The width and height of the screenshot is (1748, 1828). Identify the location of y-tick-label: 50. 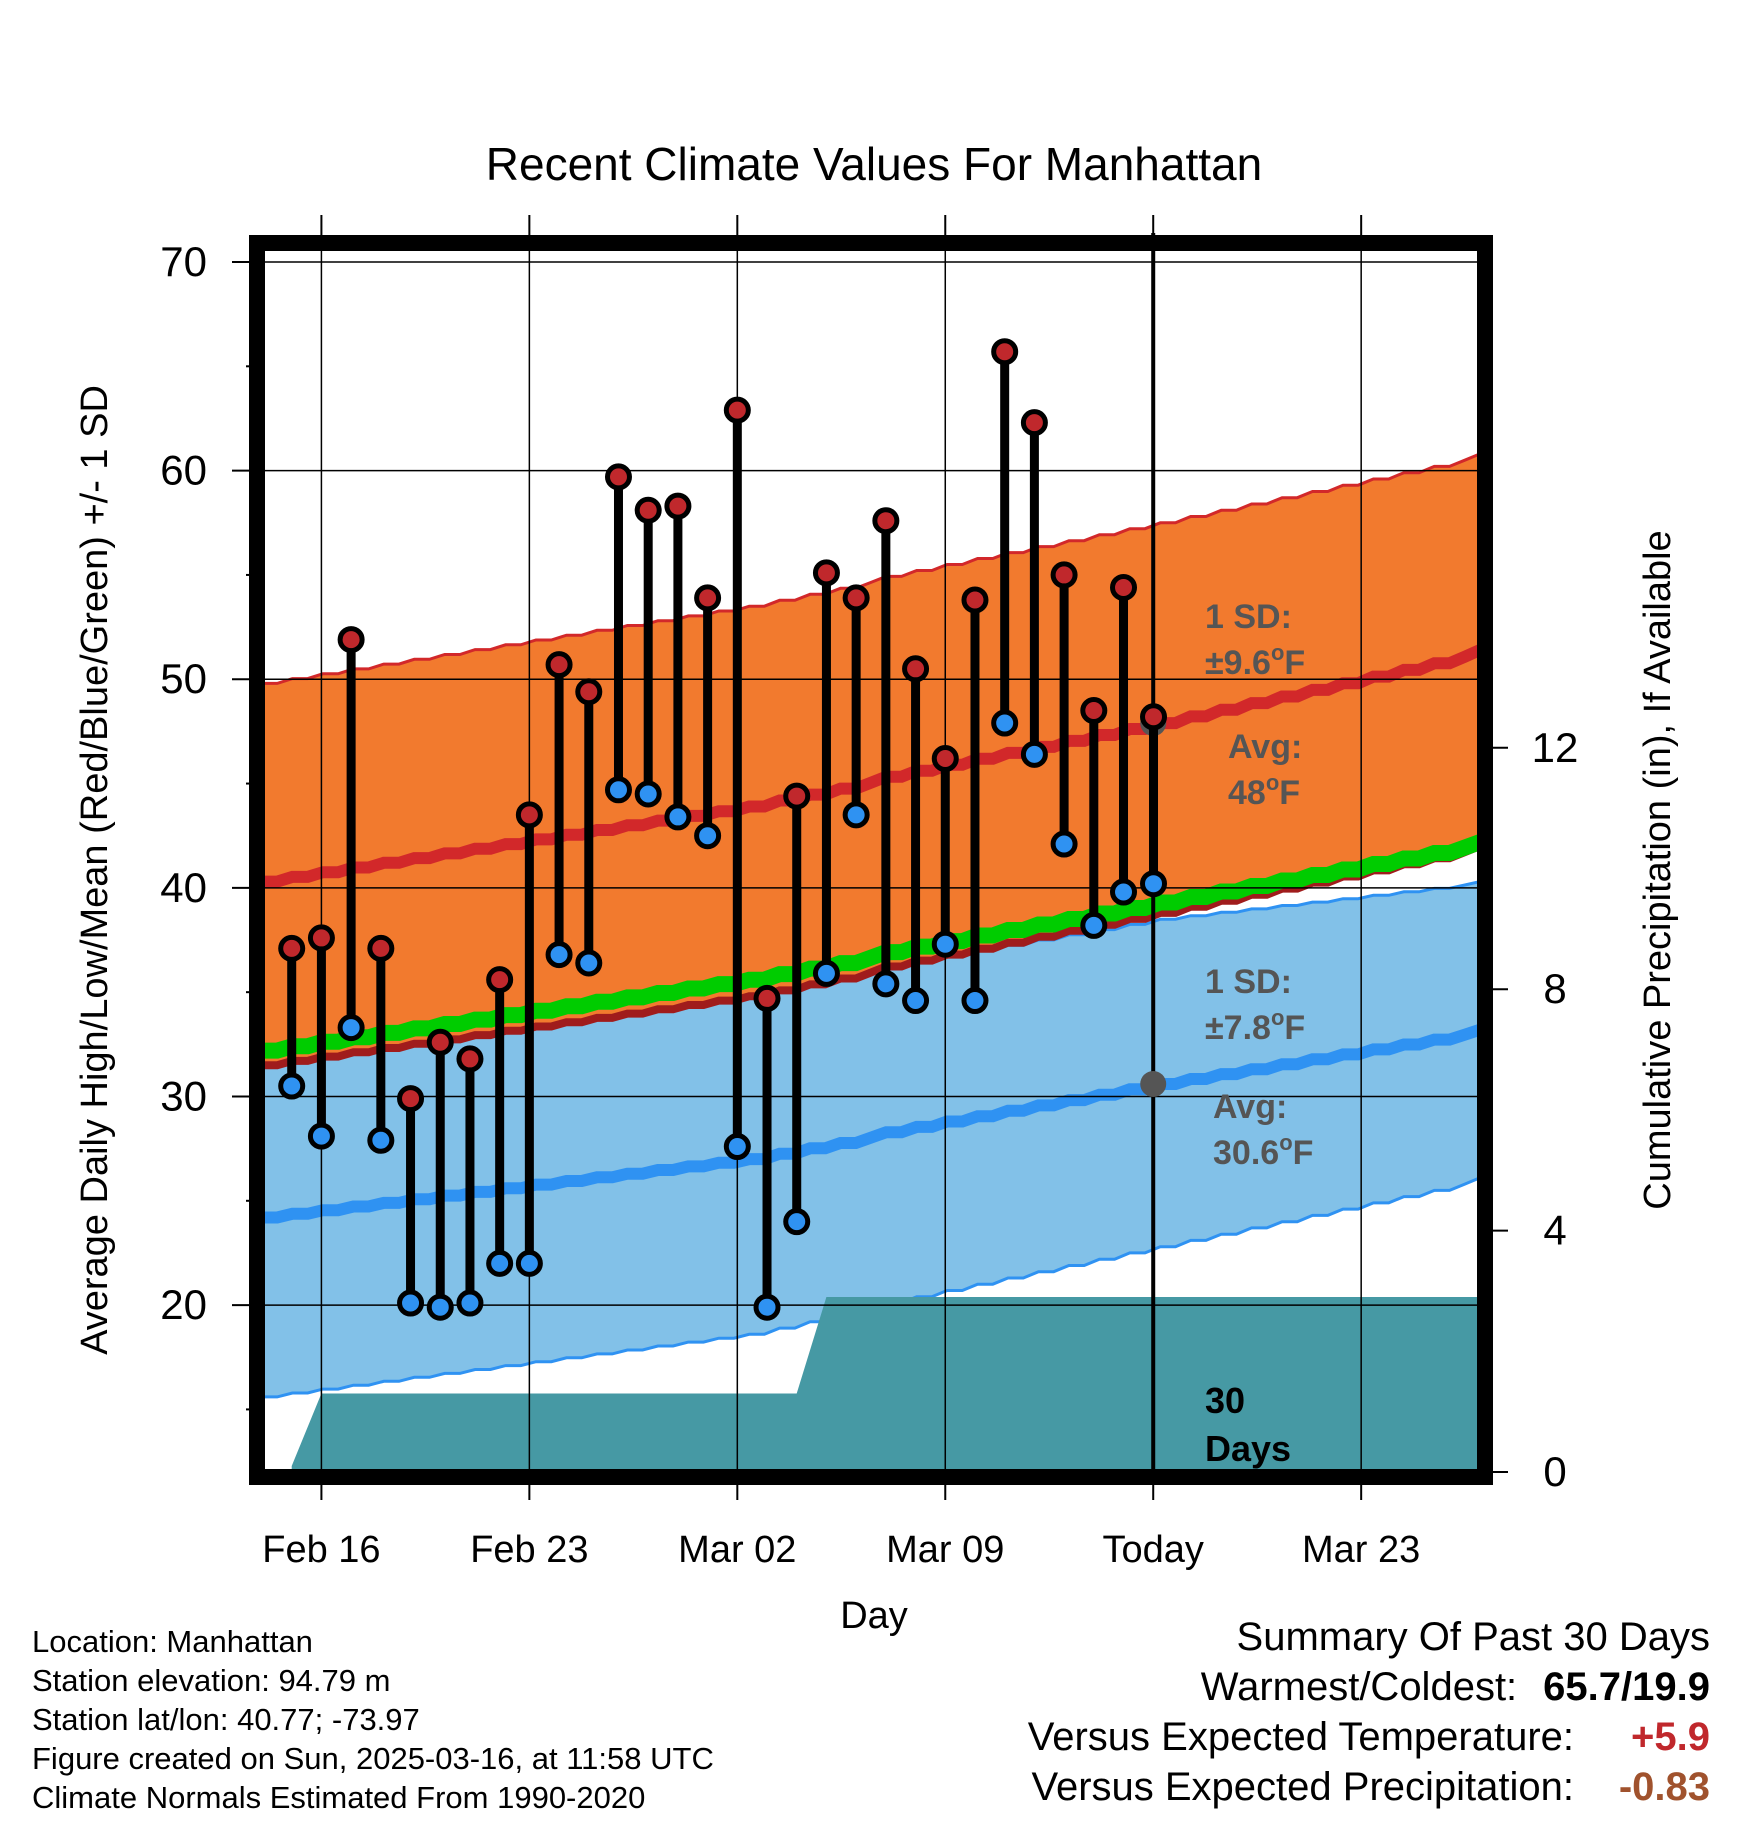
(183, 678).